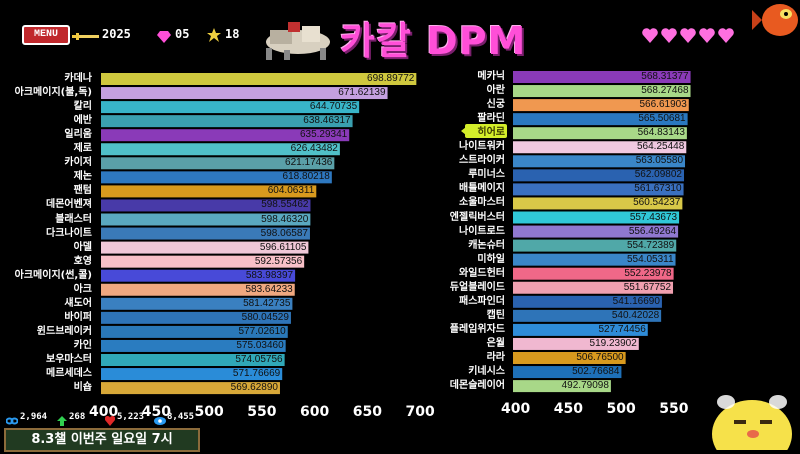 The width and height of the screenshot is (800, 454). Describe the element at coordinates (486, 131) in the screenshot. I see `highlight-marker` at that location.